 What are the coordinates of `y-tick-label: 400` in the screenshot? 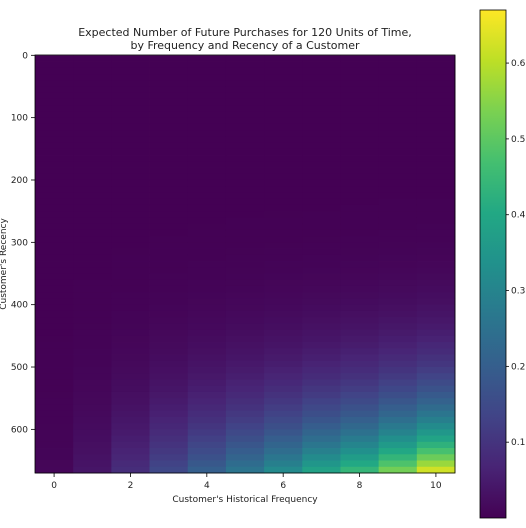 It's located at (19, 306).